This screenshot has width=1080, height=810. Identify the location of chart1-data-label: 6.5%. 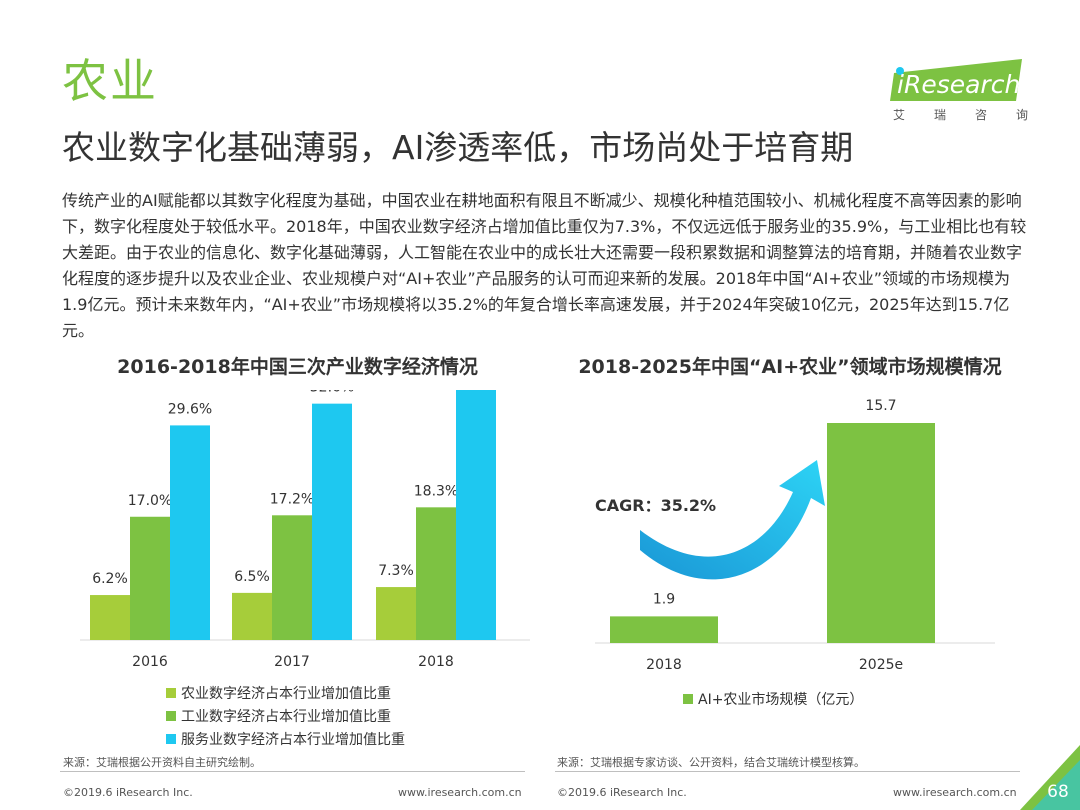
(252, 577).